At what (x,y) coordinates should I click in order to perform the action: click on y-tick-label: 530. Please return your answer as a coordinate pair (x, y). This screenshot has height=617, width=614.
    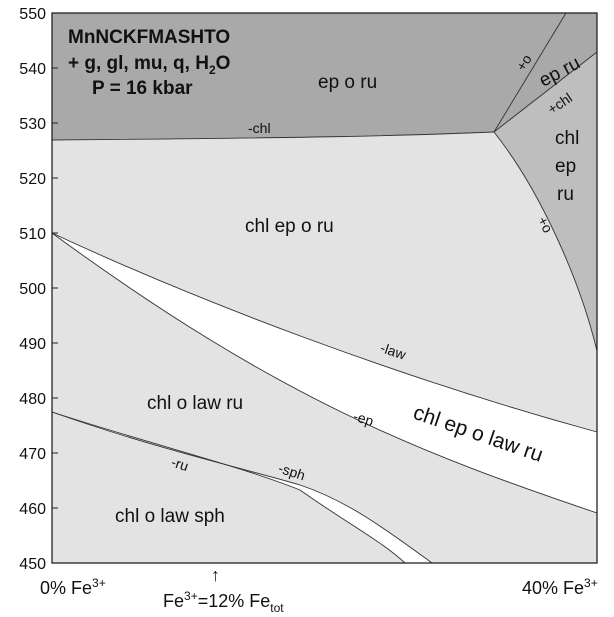
    Looking at the image, I should click on (32, 124).